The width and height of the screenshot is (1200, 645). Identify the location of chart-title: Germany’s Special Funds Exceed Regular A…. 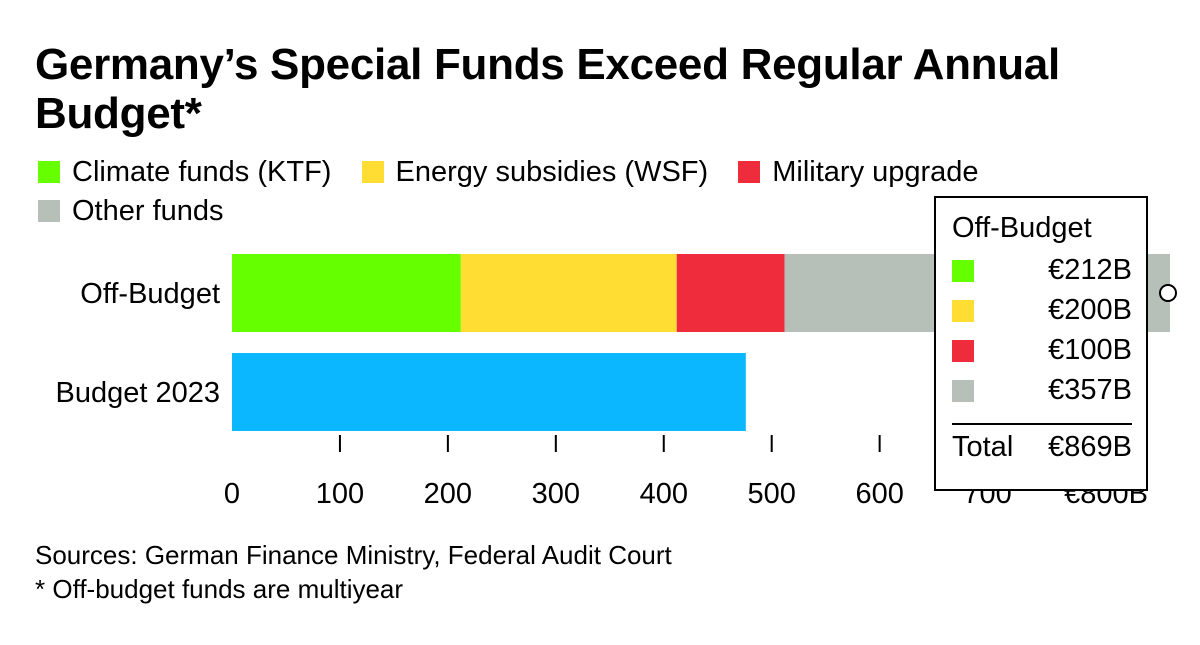
(547, 89).